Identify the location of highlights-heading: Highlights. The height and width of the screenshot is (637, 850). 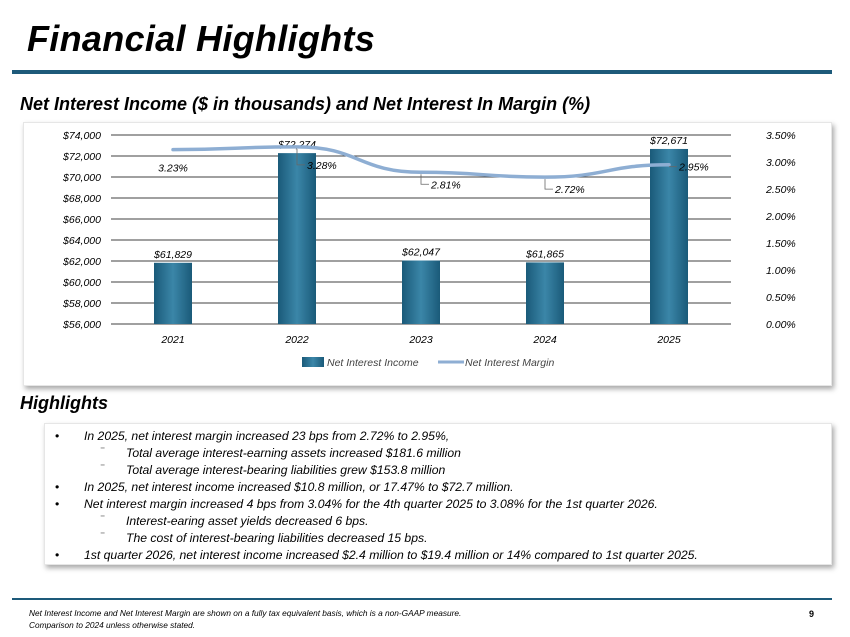
(64, 403).